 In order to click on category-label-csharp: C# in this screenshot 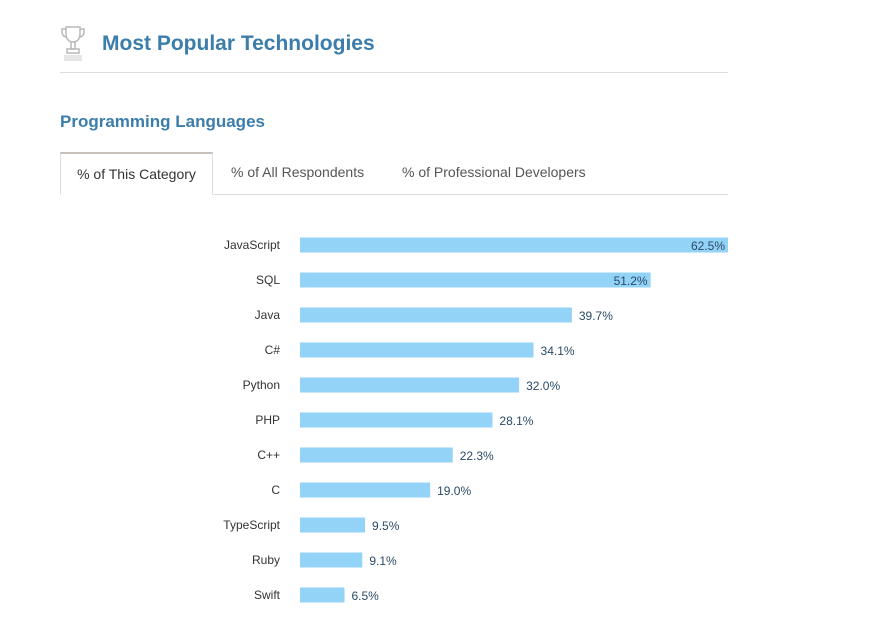, I will do `click(273, 350)`.